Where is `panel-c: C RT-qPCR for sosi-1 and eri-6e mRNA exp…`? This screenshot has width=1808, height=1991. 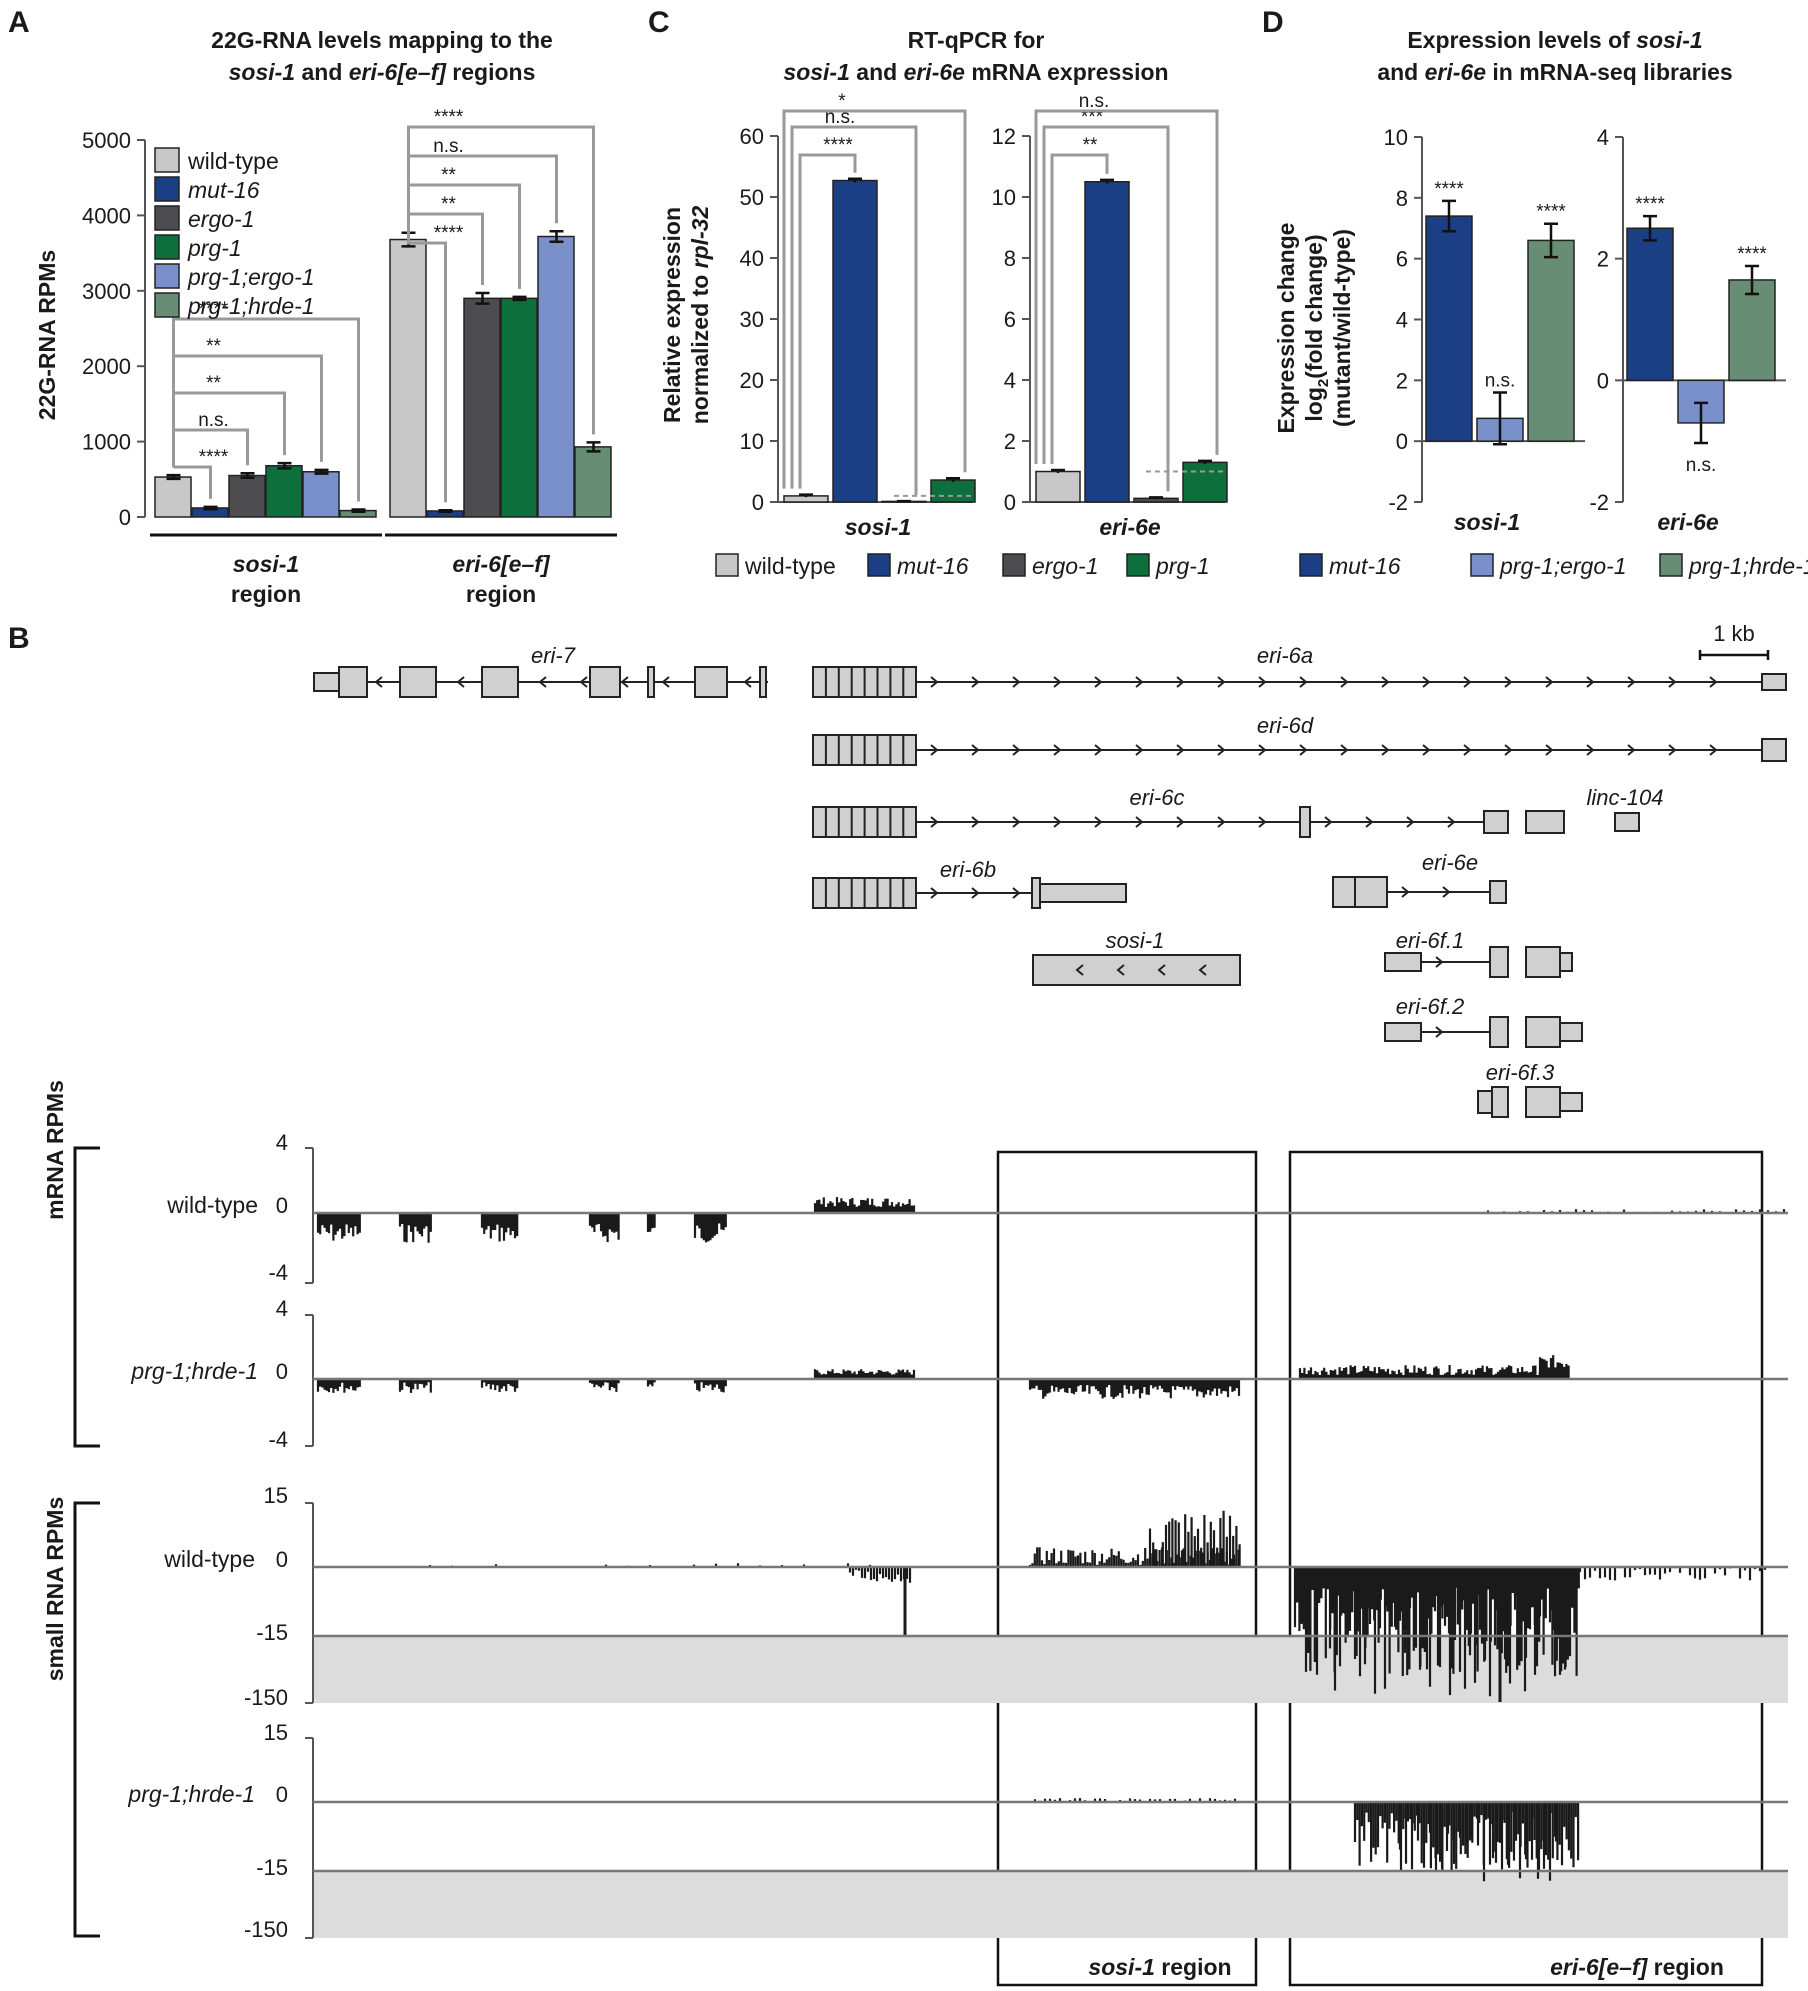
panel-c: C RT-qPCR for sosi-1 and eri-6e mRNA exp… is located at coordinates (938, 292).